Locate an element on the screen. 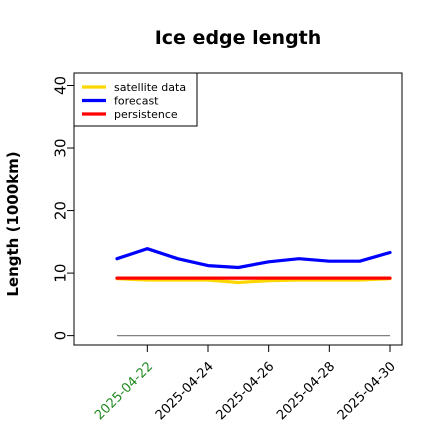 The width and height of the screenshot is (440, 440). x-tick-label: 2025-04-26 is located at coordinates (245, 391).